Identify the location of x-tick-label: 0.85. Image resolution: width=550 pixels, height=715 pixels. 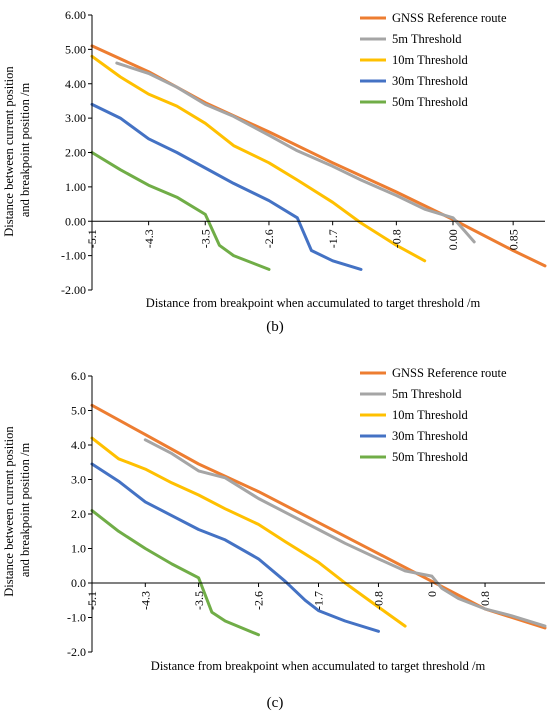
(513, 239).